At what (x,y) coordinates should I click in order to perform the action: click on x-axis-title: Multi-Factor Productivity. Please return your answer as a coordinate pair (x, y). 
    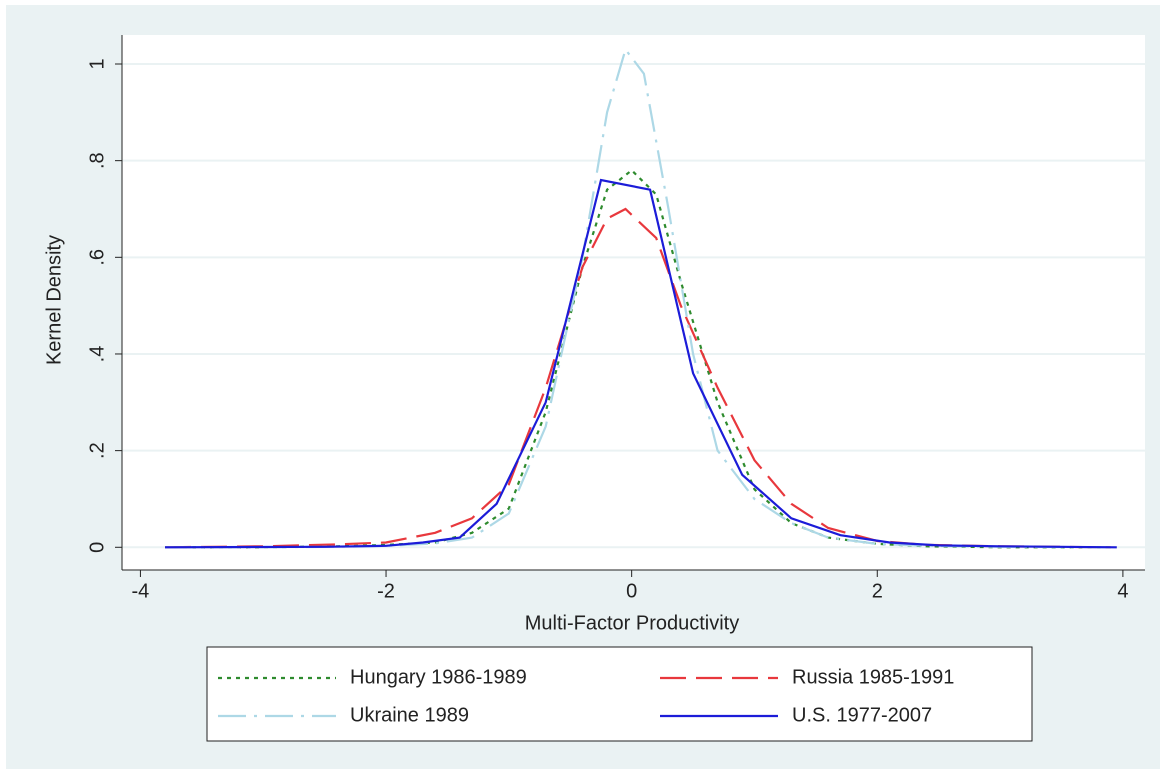
    Looking at the image, I should click on (632, 623).